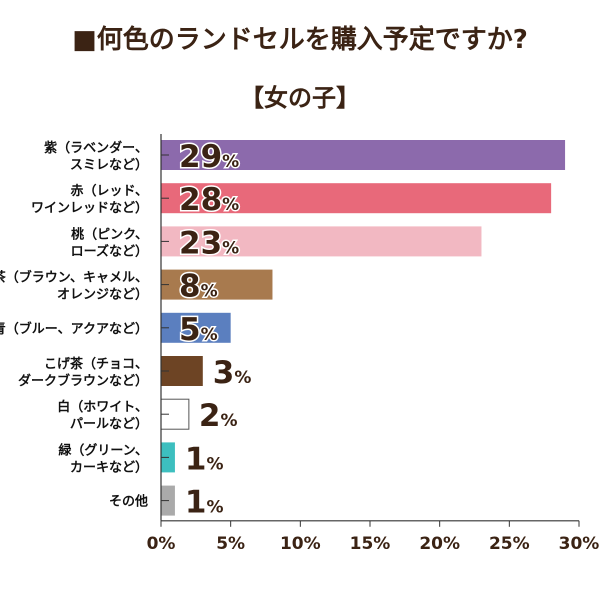 Image resolution: width=600 pixels, height=603 pixels. I want to click on category-label: 青（ブルー、アクアなど）, so click(74, 329).